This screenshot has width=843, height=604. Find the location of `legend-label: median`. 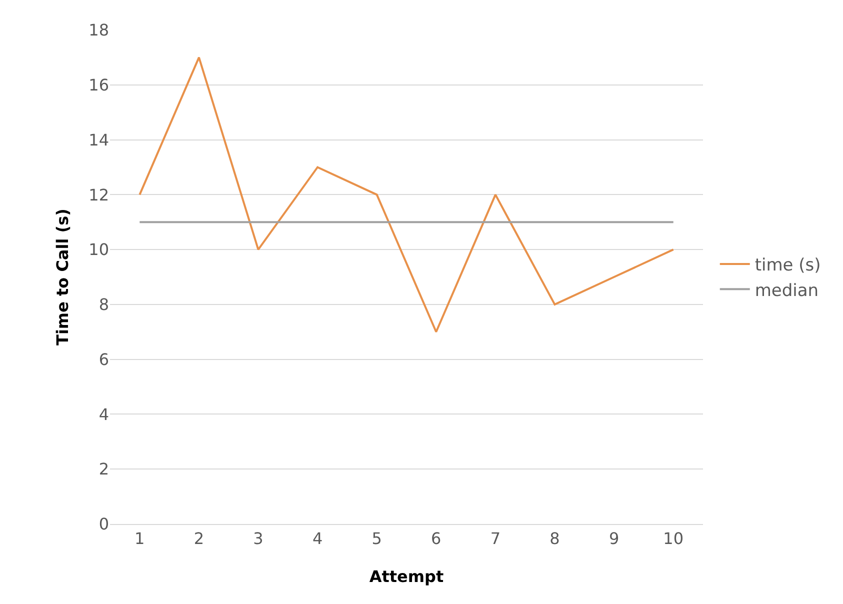

legend-label: median is located at coordinates (786, 290).